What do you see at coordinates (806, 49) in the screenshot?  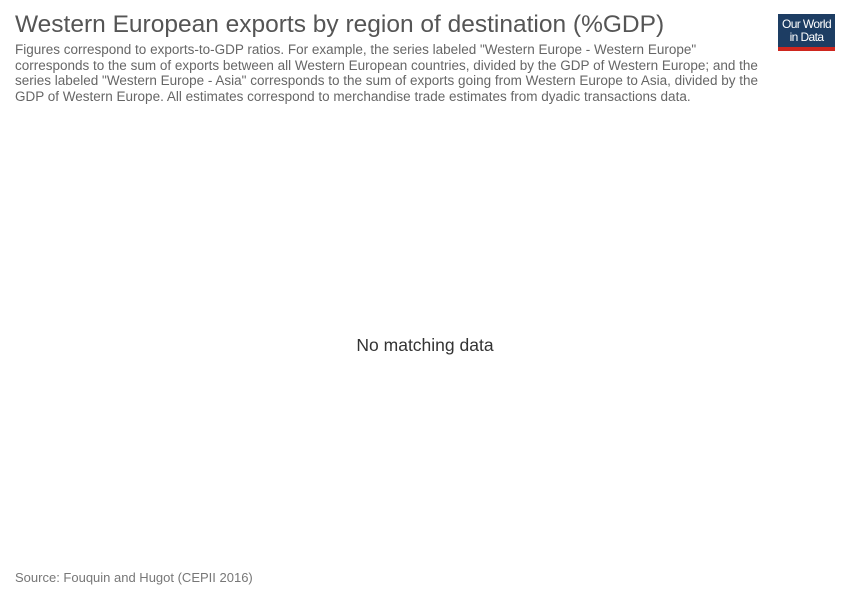 I see `logo-accent-bar` at bounding box center [806, 49].